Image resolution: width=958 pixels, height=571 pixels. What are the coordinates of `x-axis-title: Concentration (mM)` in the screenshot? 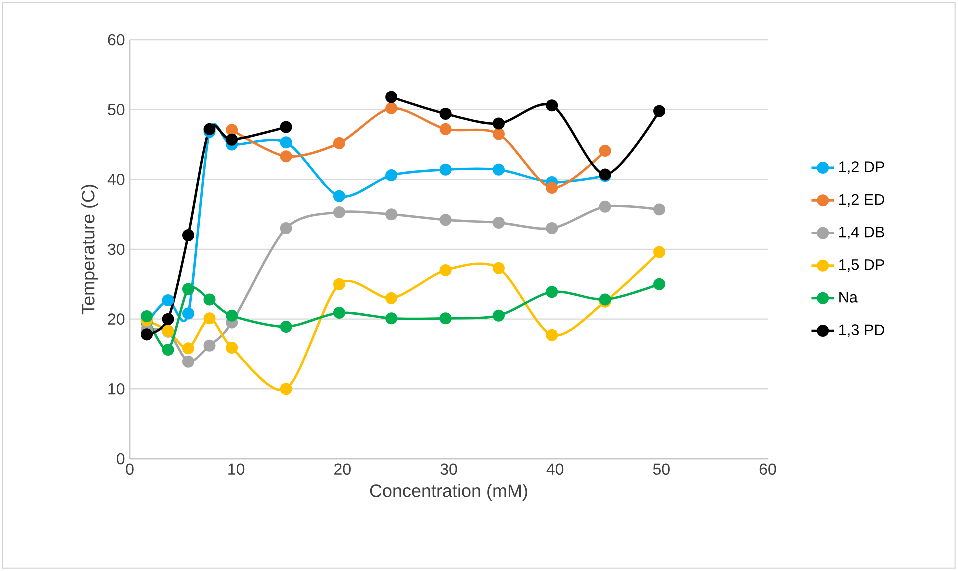 It's located at (449, 492).